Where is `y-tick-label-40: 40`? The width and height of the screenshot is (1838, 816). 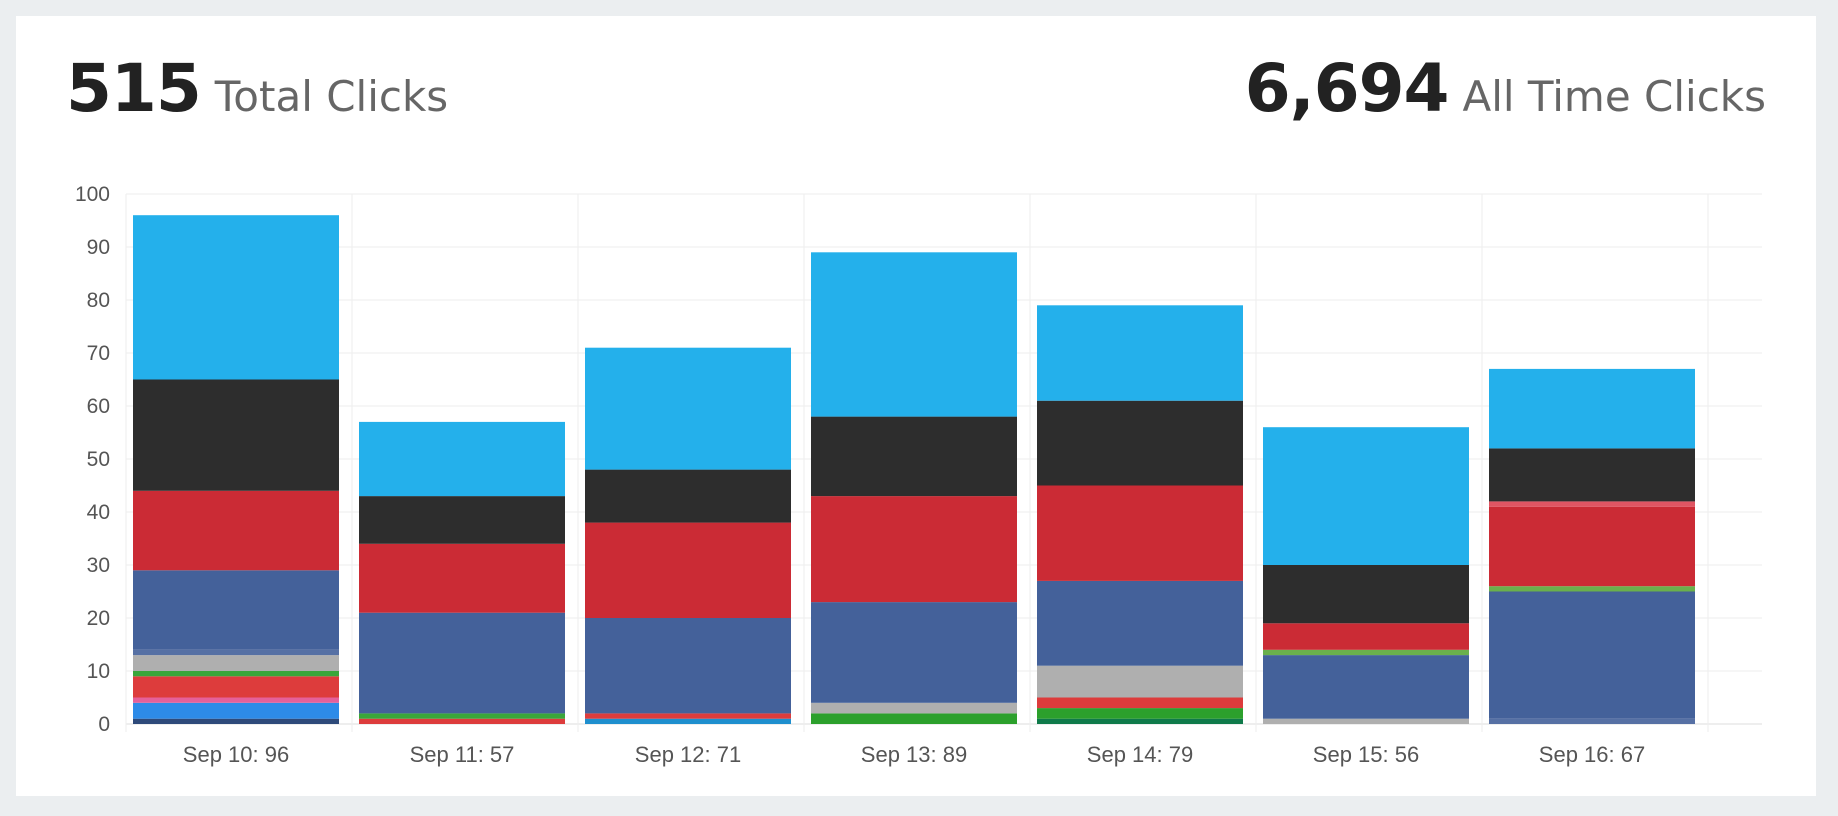 y-tick-label-40: 40 is located at coordinates (98, 512).